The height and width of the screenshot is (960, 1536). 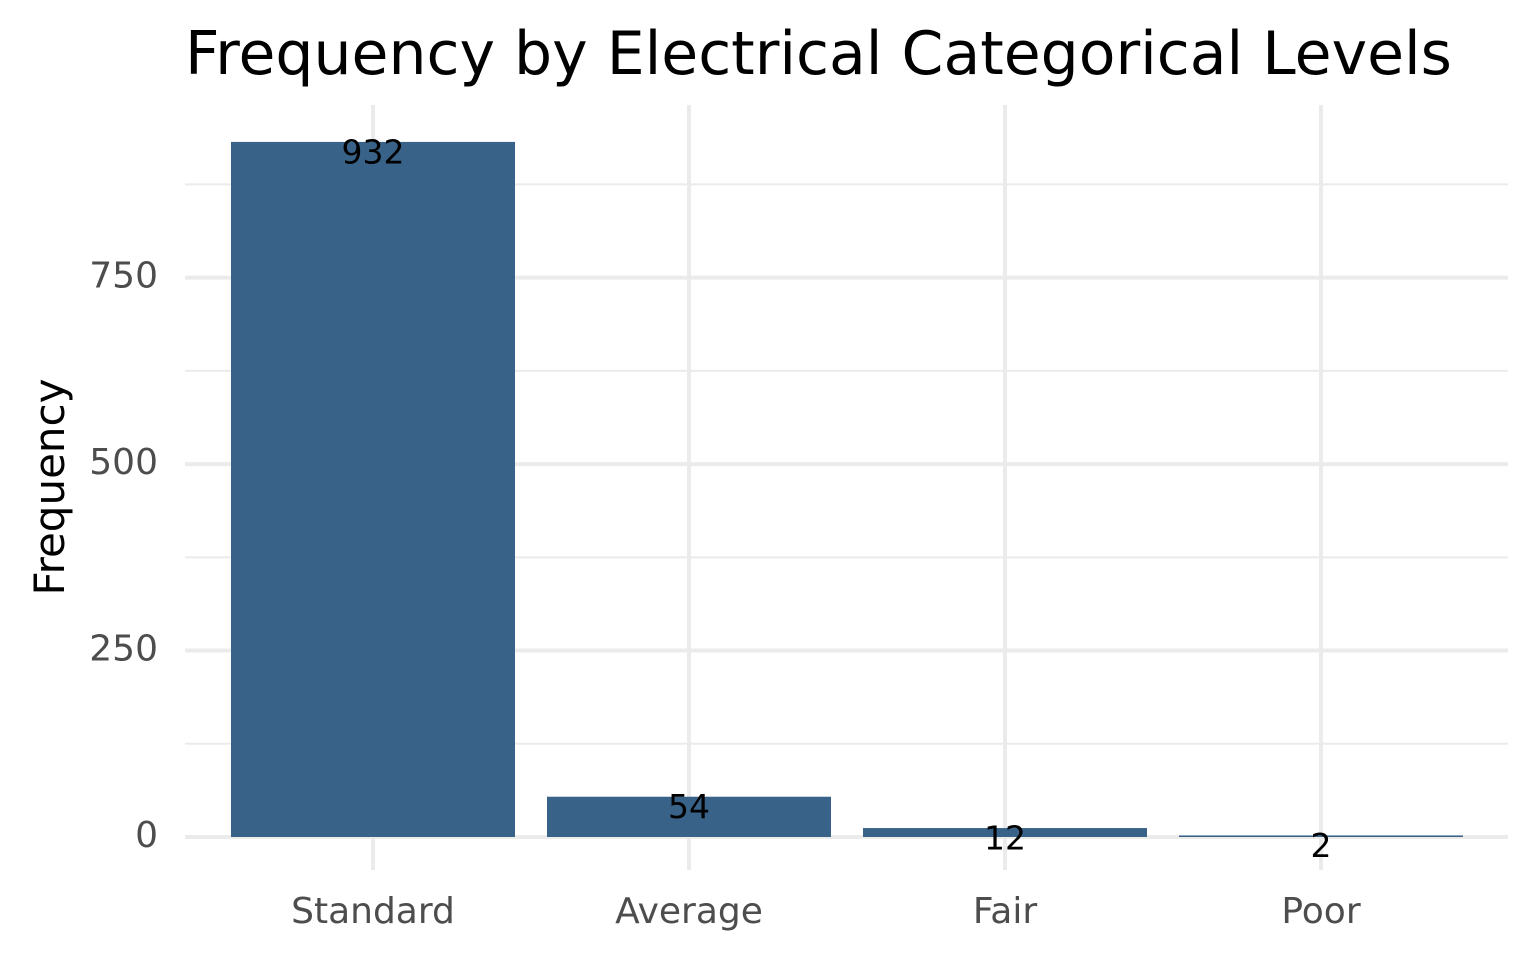 I want to click on bar-poor, so click(x=1321, y=836).